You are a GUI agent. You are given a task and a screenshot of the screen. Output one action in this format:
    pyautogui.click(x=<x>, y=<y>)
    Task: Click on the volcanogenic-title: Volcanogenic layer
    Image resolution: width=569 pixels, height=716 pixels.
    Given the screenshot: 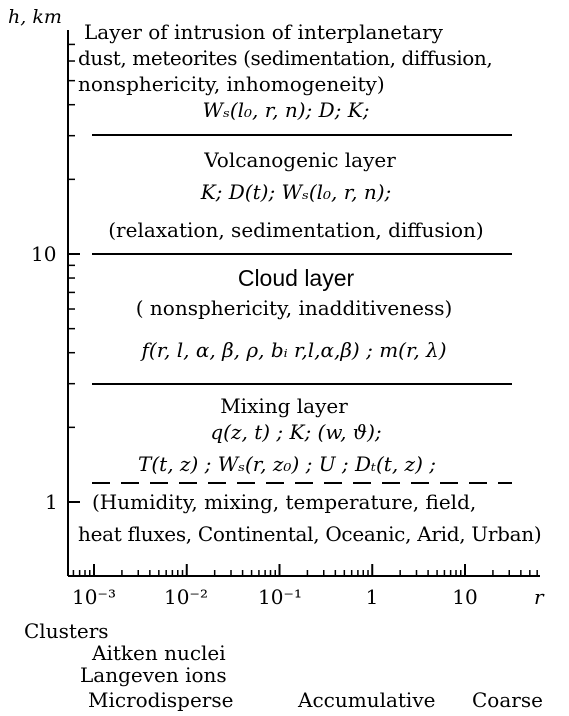 What is the action you would take?
    pyautogui.click(x=300, y=160)
    